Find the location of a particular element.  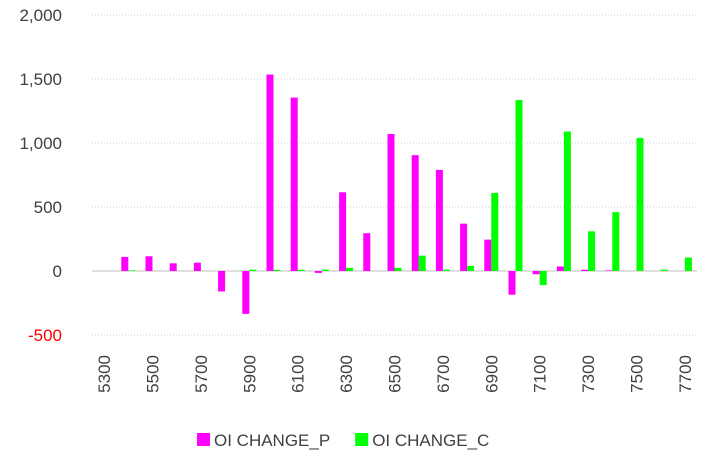

x-tick-label: 7100 is located at coordinates (540, 374).